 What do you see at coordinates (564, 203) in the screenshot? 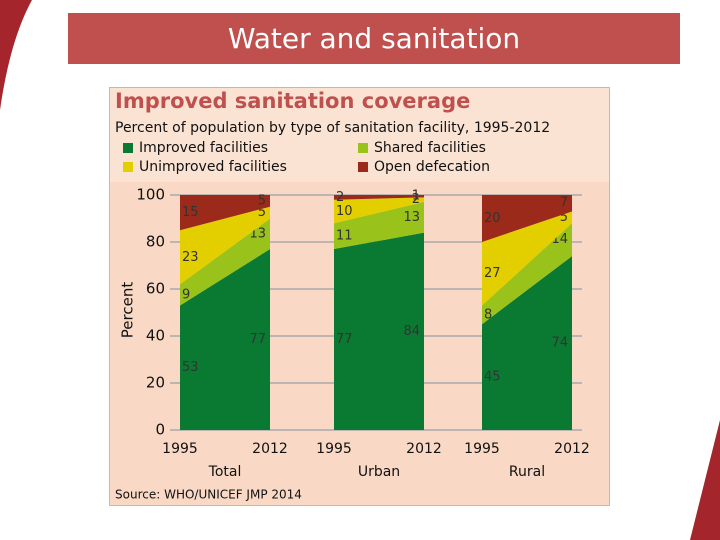
I see `data-label: 7` at bounding box center [564, 203].